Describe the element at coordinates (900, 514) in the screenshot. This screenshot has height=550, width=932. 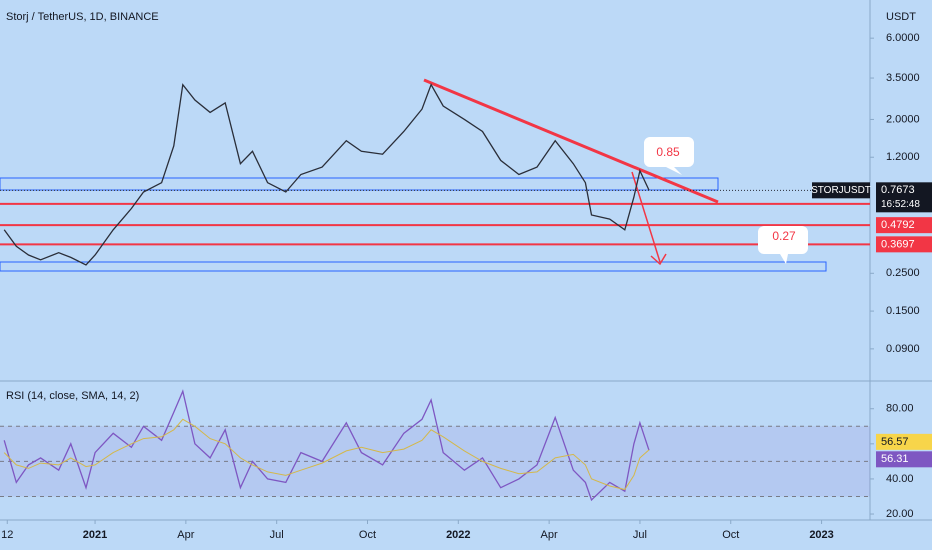
I see `rsi-tick-label: 20.00` at that location.